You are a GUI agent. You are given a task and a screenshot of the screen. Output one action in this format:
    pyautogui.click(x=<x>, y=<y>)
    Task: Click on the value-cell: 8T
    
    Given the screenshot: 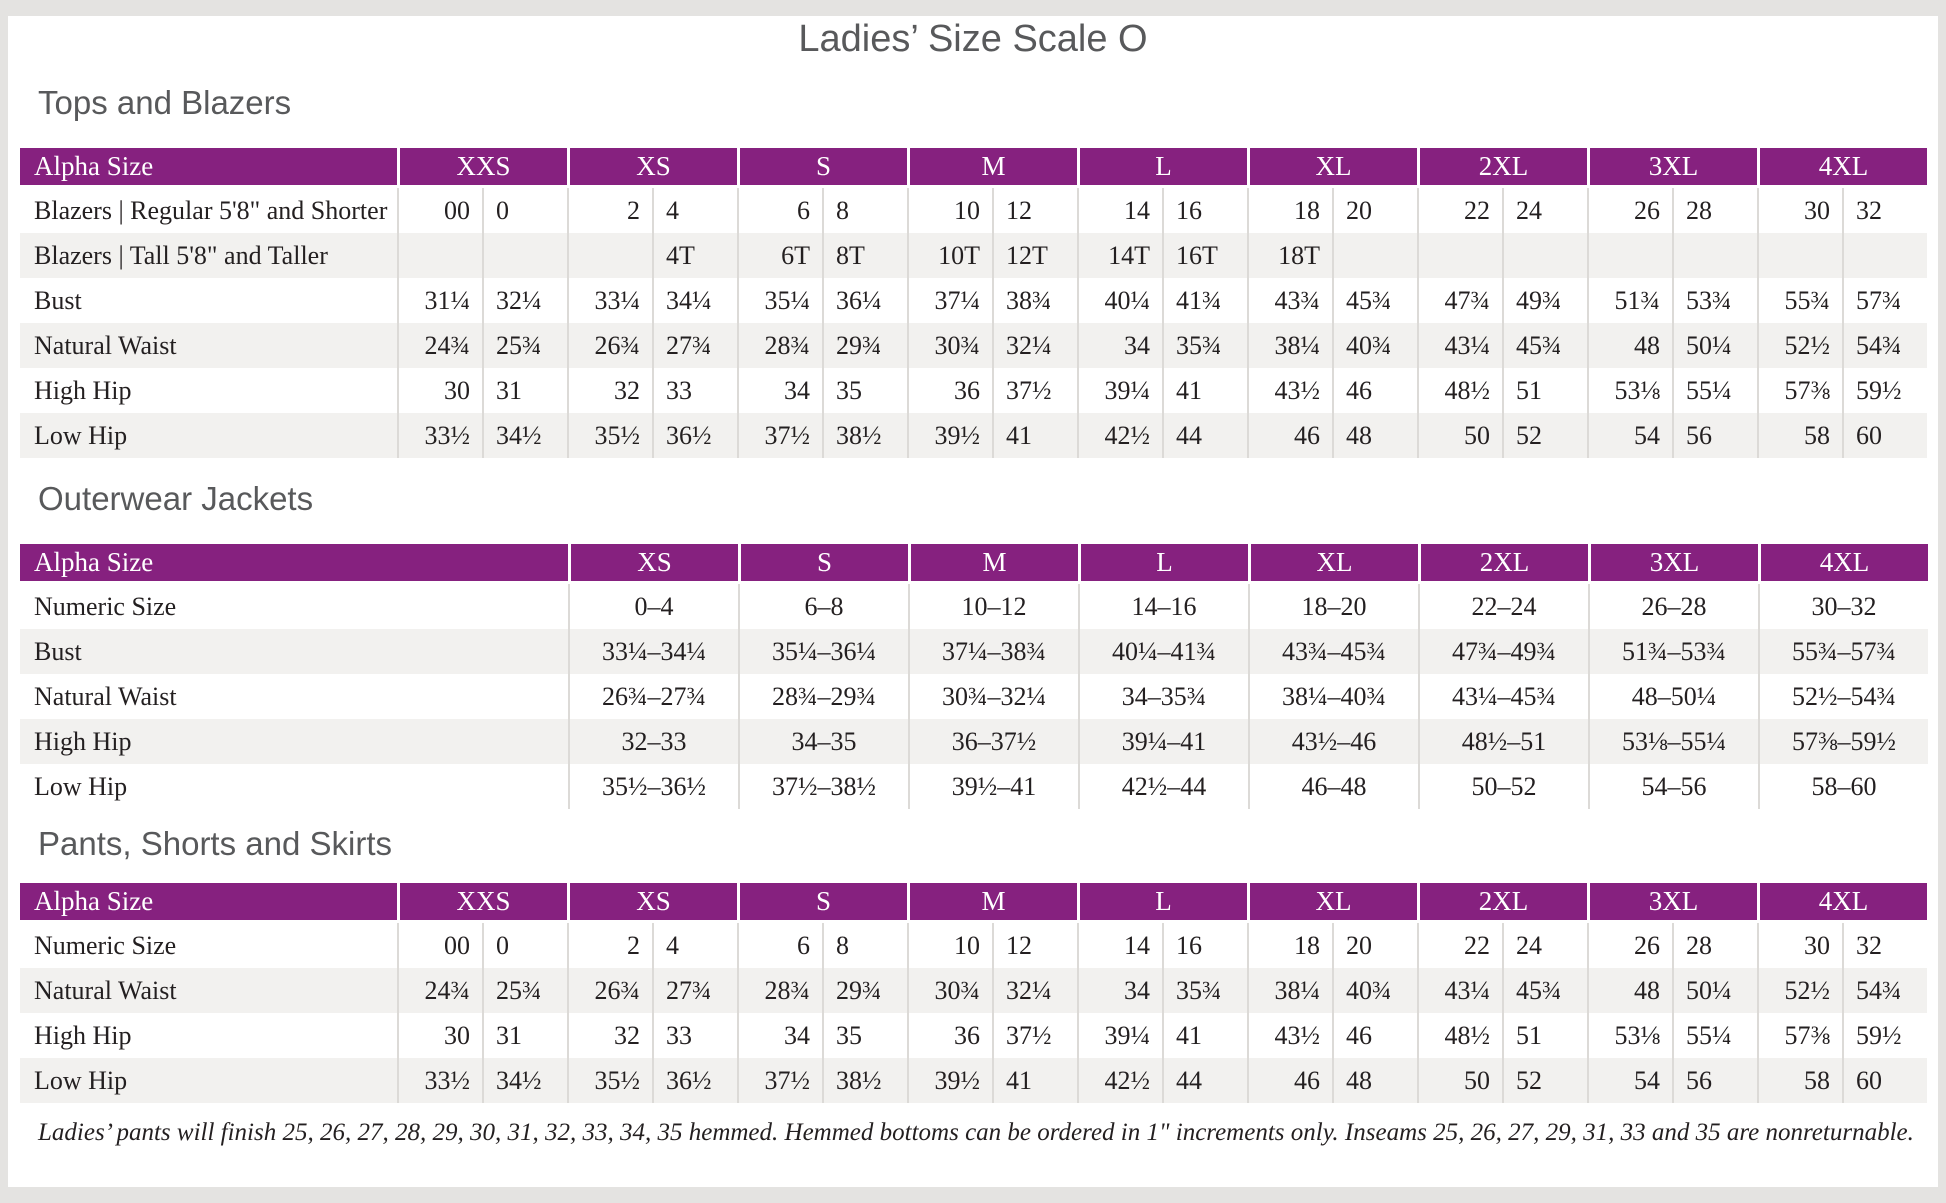 What is the action you would take?
    pyautogui.click(x=865, y=255)
    